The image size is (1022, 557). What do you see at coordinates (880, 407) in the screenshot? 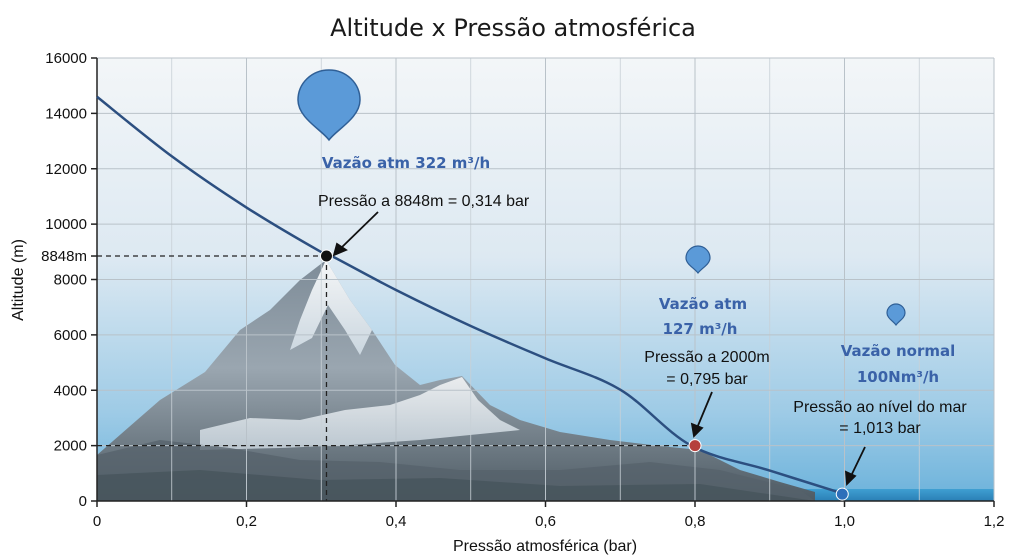
I see `sea-pressure-label-line1: Pressão ao nível do mar` at bounding box center [880, 407].